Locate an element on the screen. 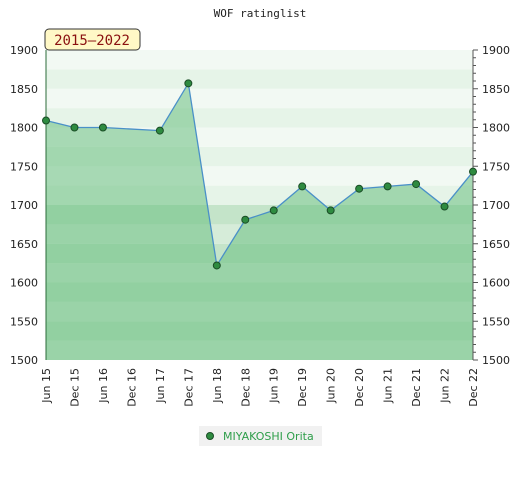  y-tick-label-right: 1850 is located at coordinates (496, 89).